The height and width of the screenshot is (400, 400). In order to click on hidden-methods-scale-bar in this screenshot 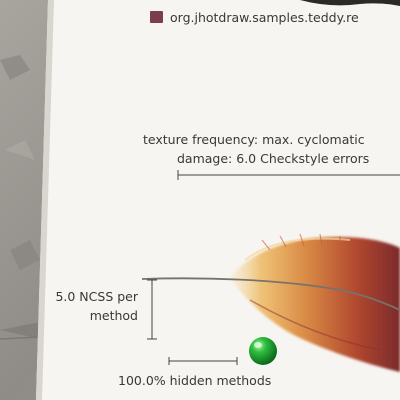, I will do `click(203, 361)`.